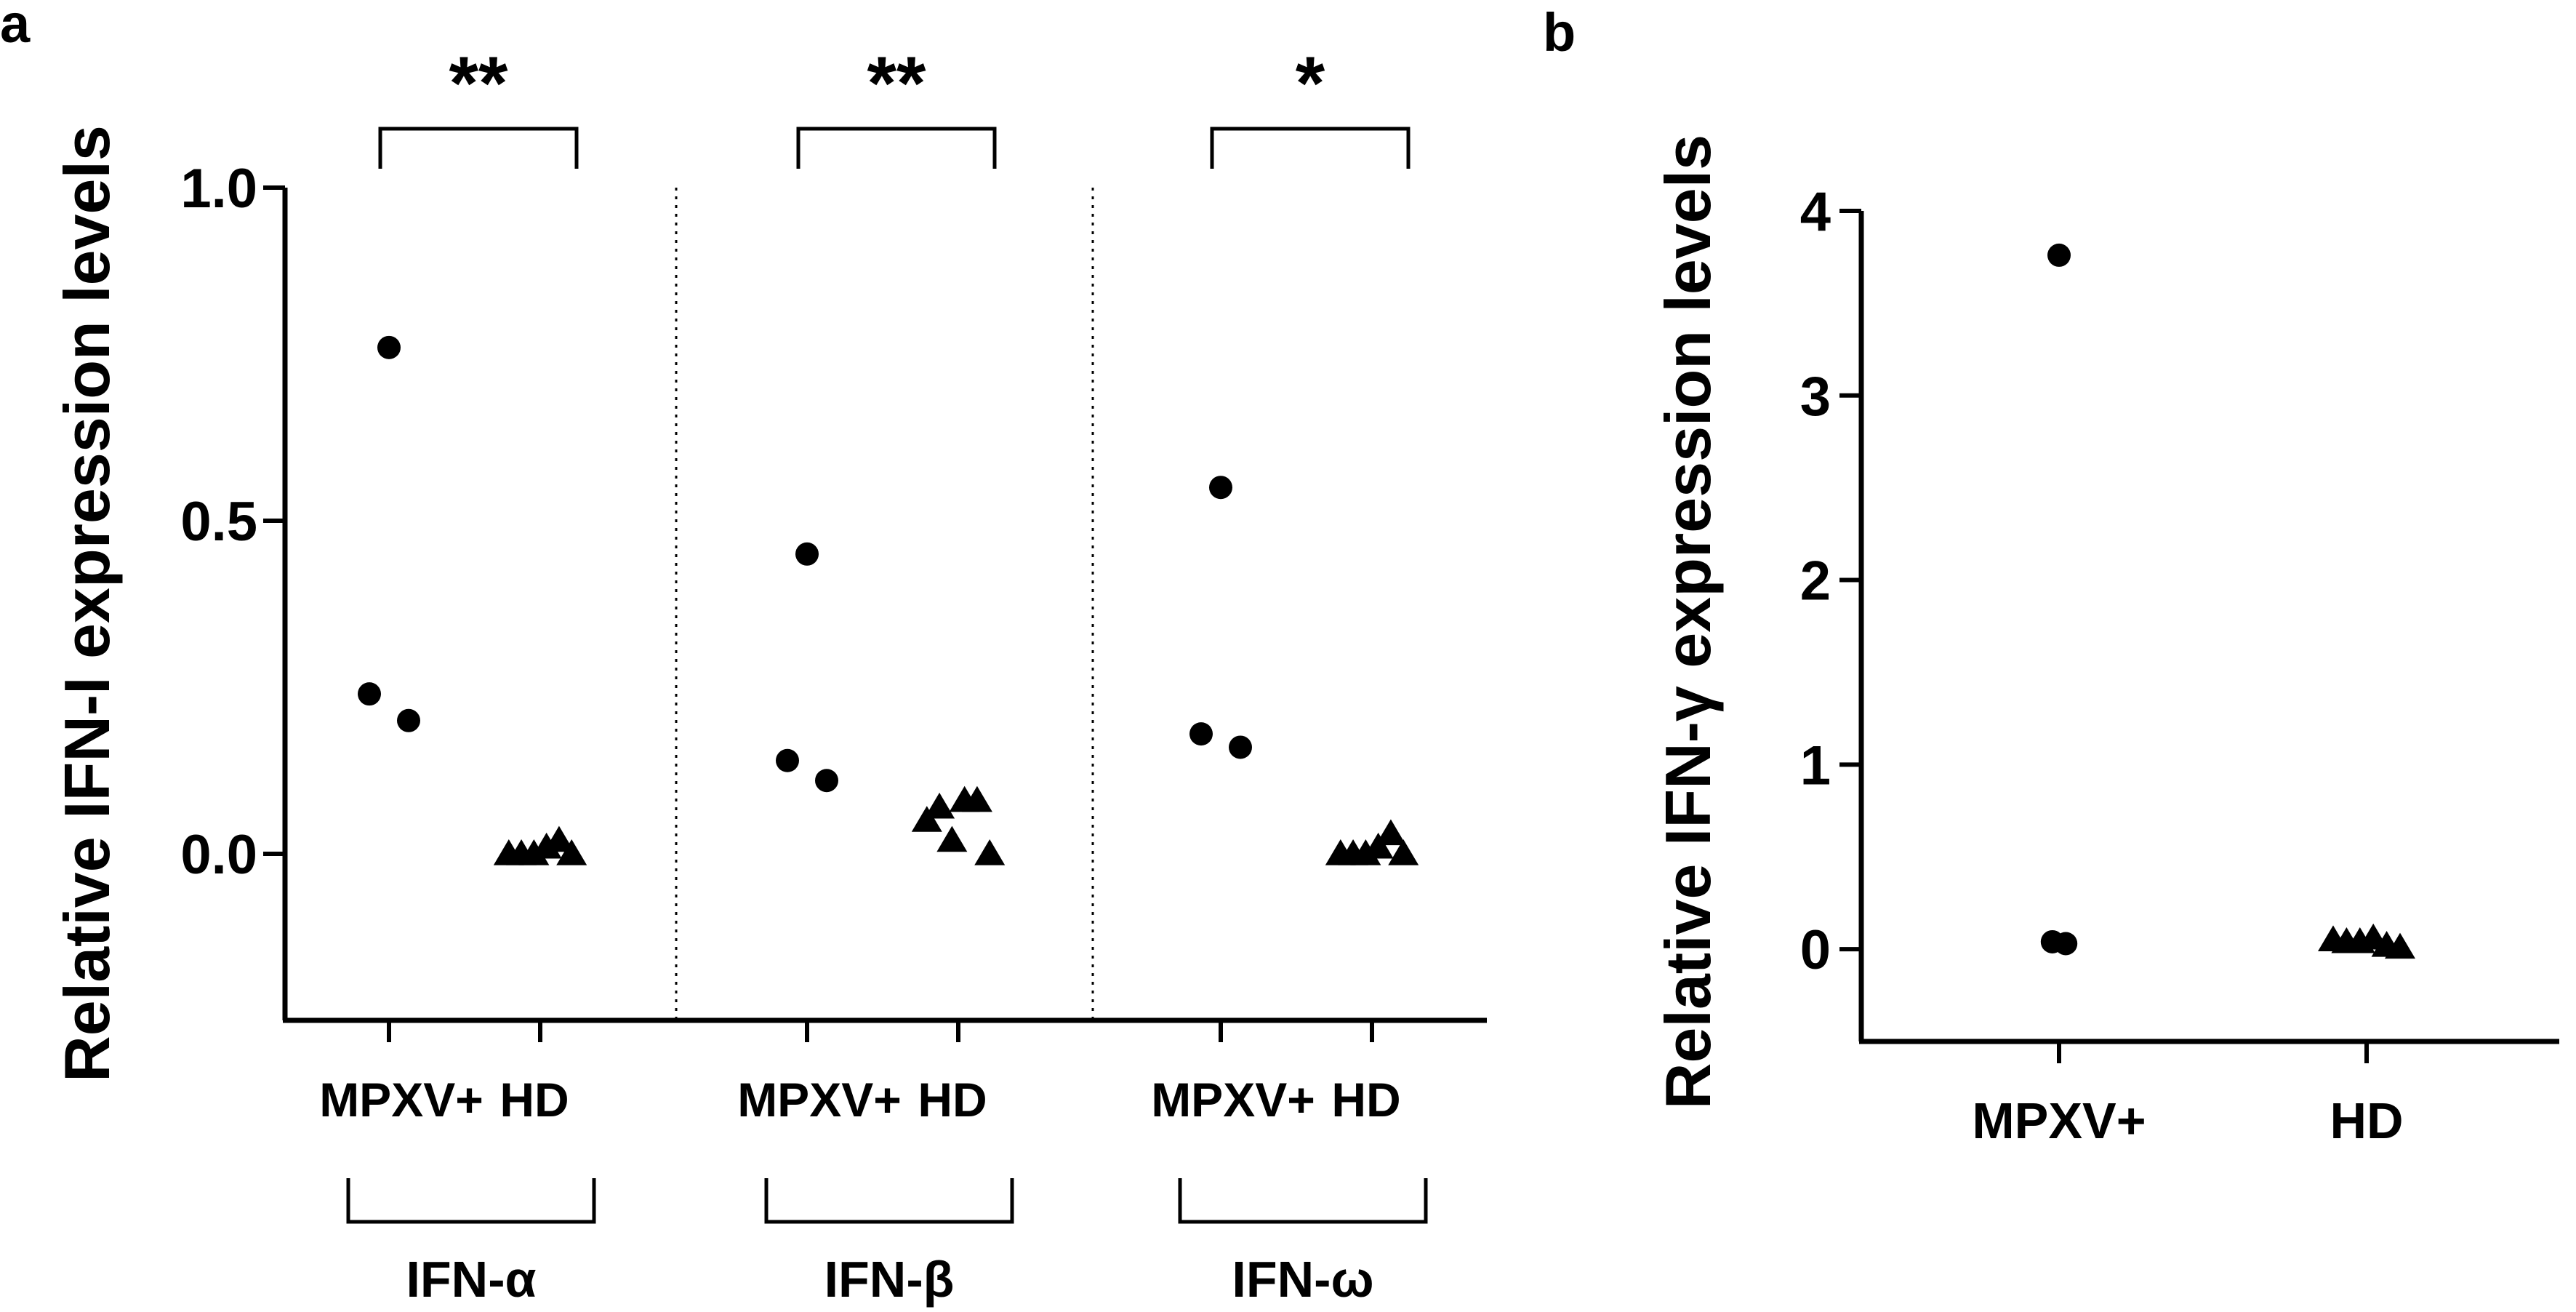 This screenshot has width=2576, height=1312. What do you see at coordinates (218, 855) in the screenshot?
I see `y-tick-label: 0.0` at bounding box center [218, 855].